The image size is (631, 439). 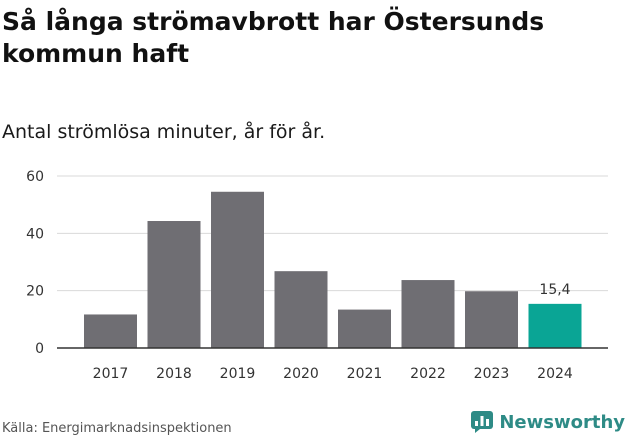 What do you see at coordinates (39, 349) in the screenshot?
I see `y-tick-label: 0` at bounding box center [39, 349].